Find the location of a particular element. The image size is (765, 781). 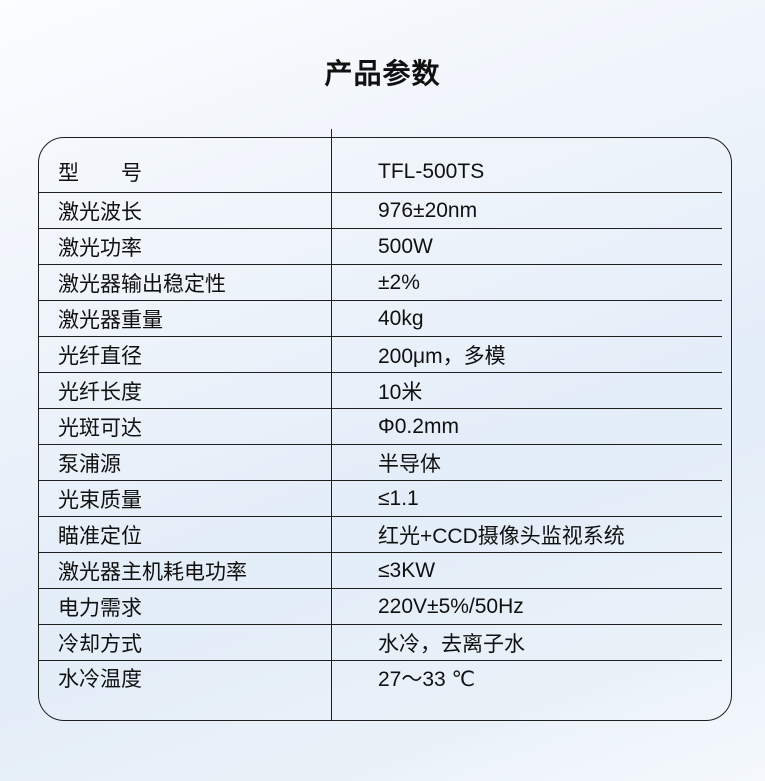

parameter-label: 电力需求 is located at coordinates (100, 608).